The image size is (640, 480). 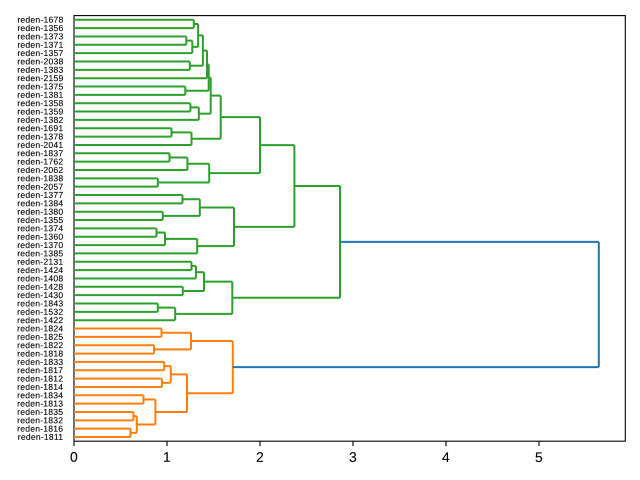 What do you see at coordinates (40, 36) in the screenshot?
I see `svg-text: reden-1373` at bounding box center [40, 36].